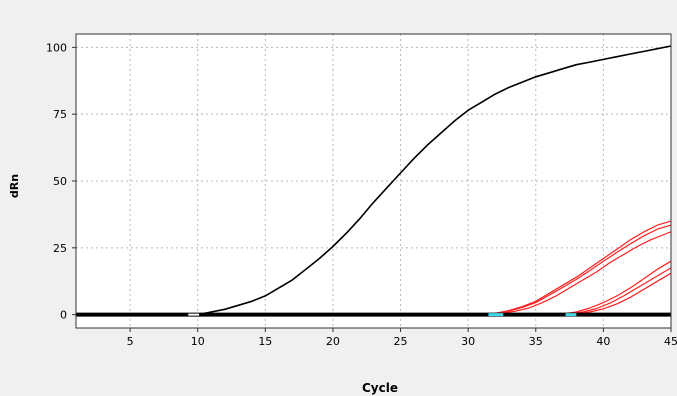  Describe the element at coordinates (63, 315) in the screenshot. I see `y-tick-label: 0` at that location.